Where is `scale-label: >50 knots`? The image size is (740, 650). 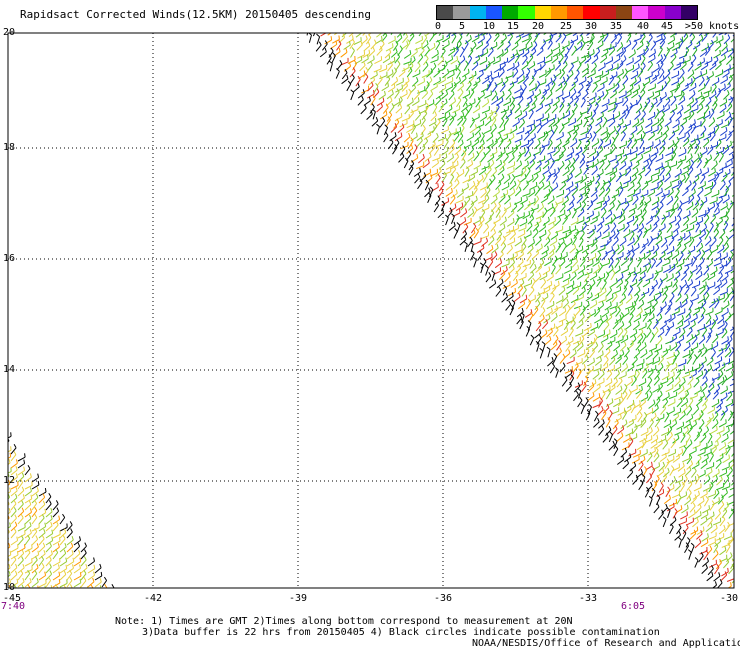 scale-label: >50 knots is located at coordinates (712, 26).